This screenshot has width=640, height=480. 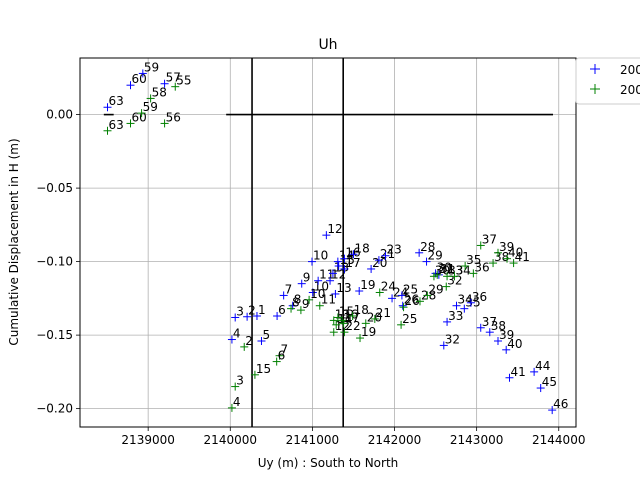 I want to click on y-tick-label: −0.10, so click(x=54, y=262).